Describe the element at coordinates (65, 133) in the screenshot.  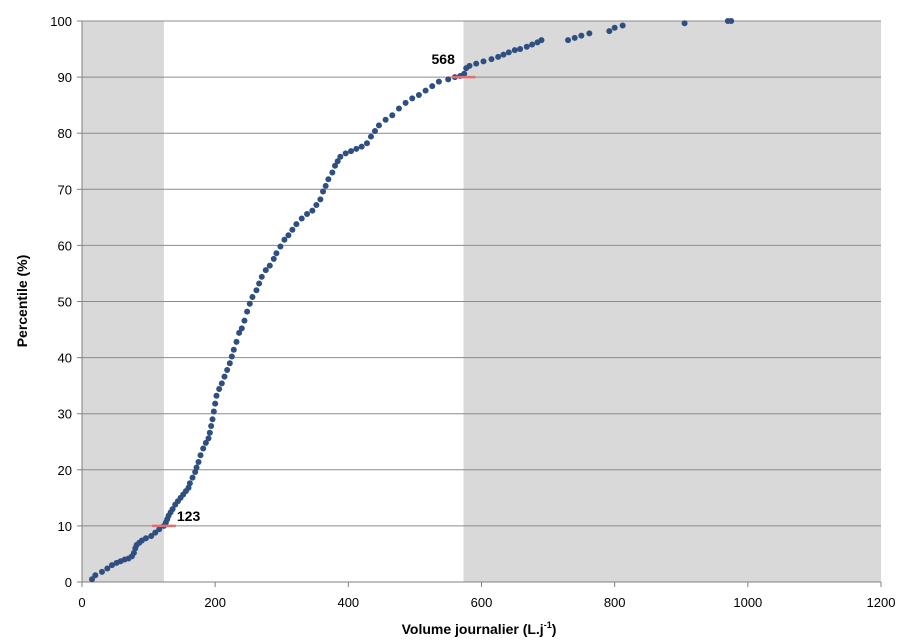
I see `y-tick-label-80: 80` at that location.